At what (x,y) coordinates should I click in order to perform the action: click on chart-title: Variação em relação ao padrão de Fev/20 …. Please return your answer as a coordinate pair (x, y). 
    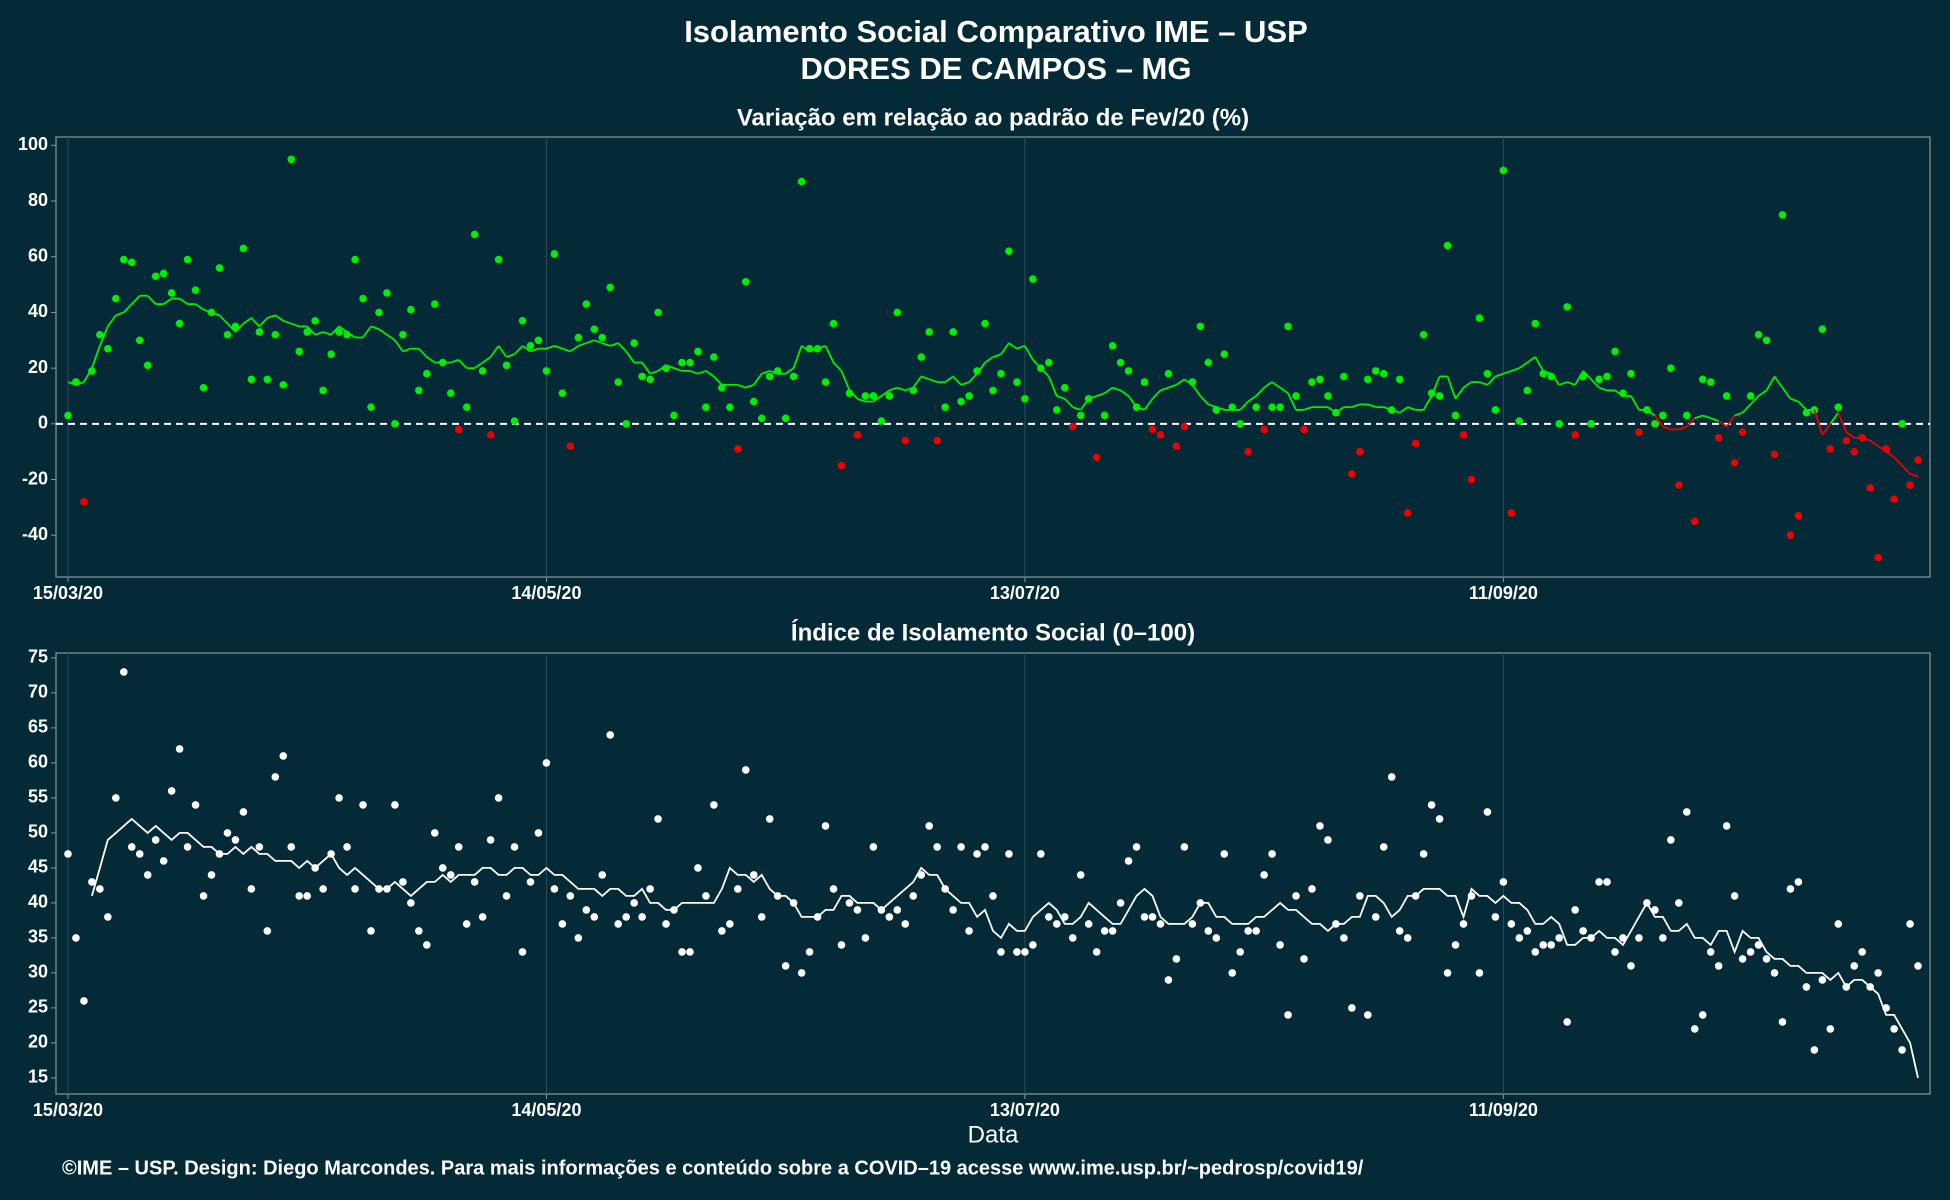
    Looking at the image, I should click on (993, 117).